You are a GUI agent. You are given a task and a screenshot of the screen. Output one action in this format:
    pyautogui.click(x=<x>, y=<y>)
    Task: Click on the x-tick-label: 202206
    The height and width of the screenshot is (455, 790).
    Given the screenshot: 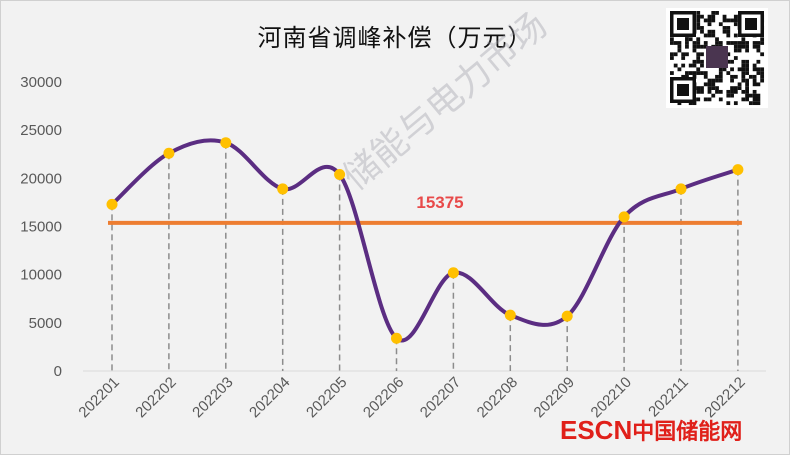 What is the action you would take?
    pyautogui.click(x=383, y=397)
    